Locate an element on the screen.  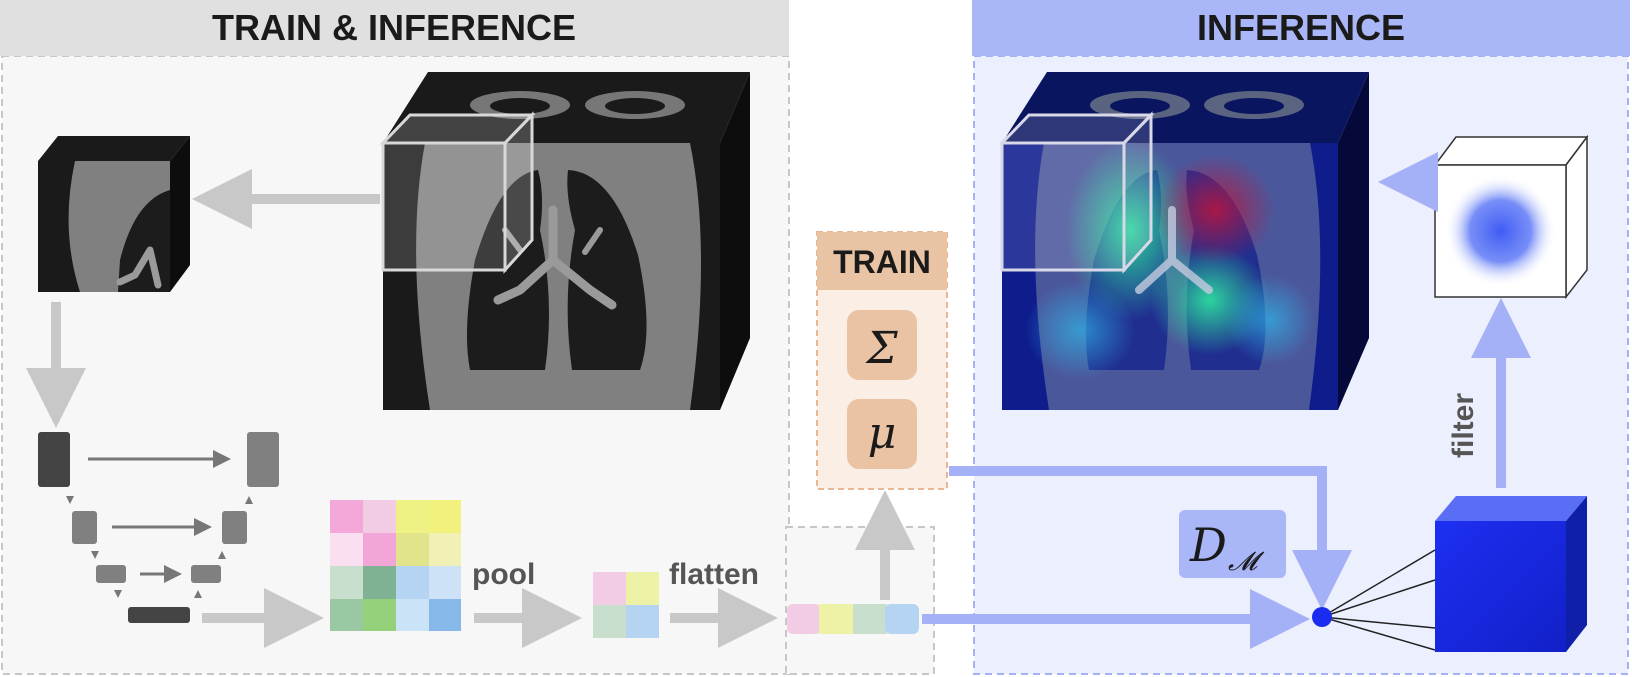
inference-header is located at coordinates (1301, 28).